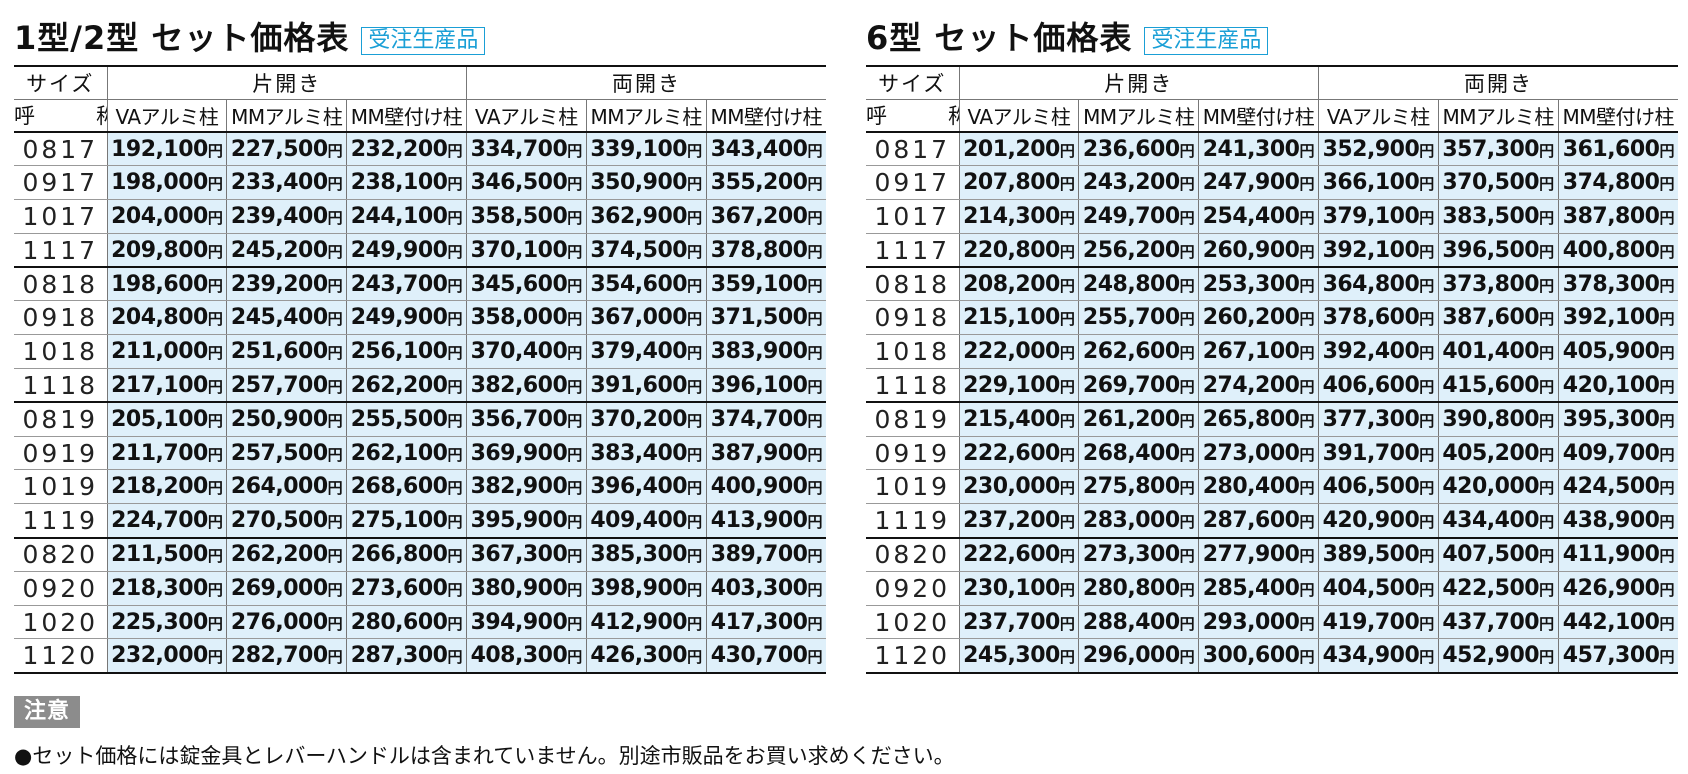 The image size is (1688, 774). I want to click on size-cell: 1020, so click(913, 622).